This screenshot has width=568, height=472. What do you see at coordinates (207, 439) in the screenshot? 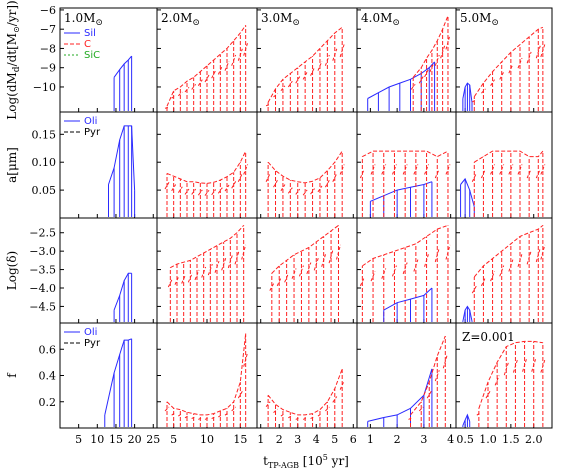
I see `x-tick-label: 10` at bounding box center [207, 439].